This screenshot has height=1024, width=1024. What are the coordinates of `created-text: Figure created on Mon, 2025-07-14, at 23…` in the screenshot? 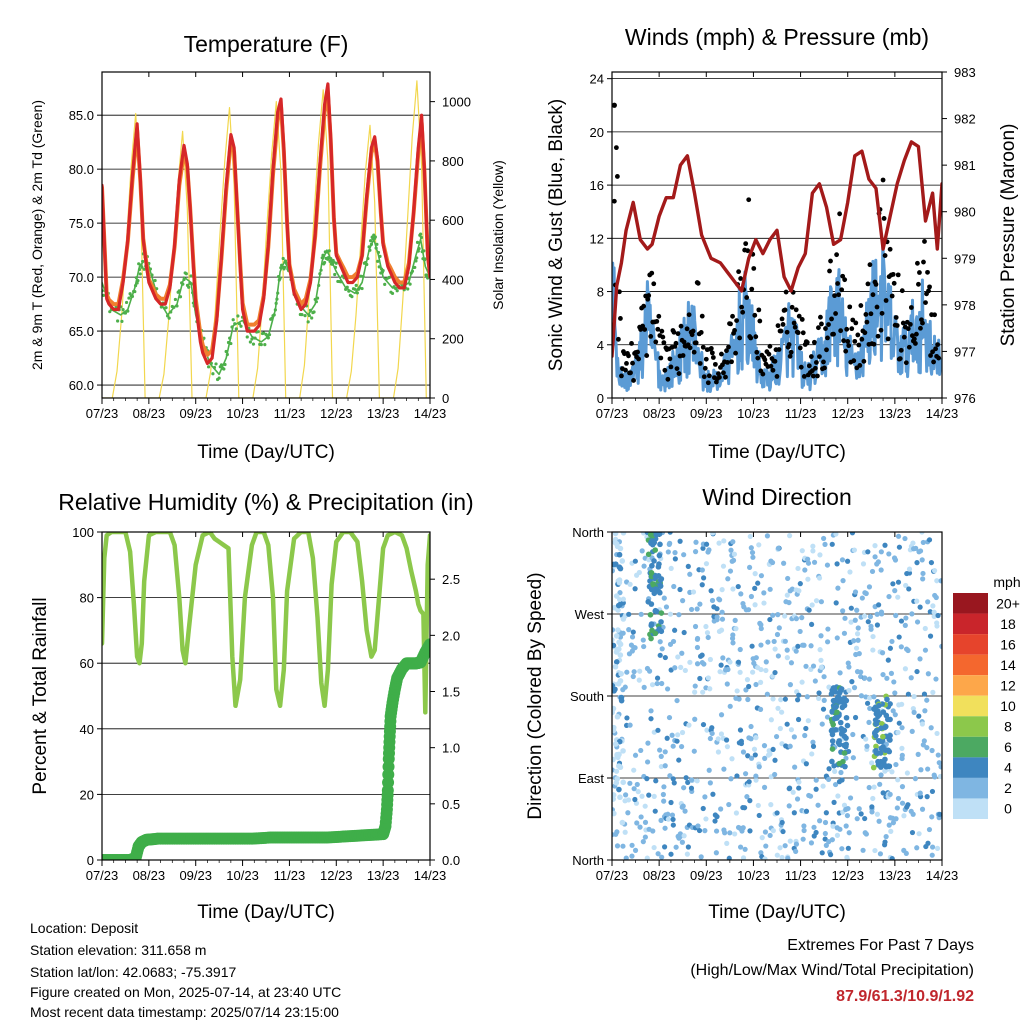 It's located at (186, 992).